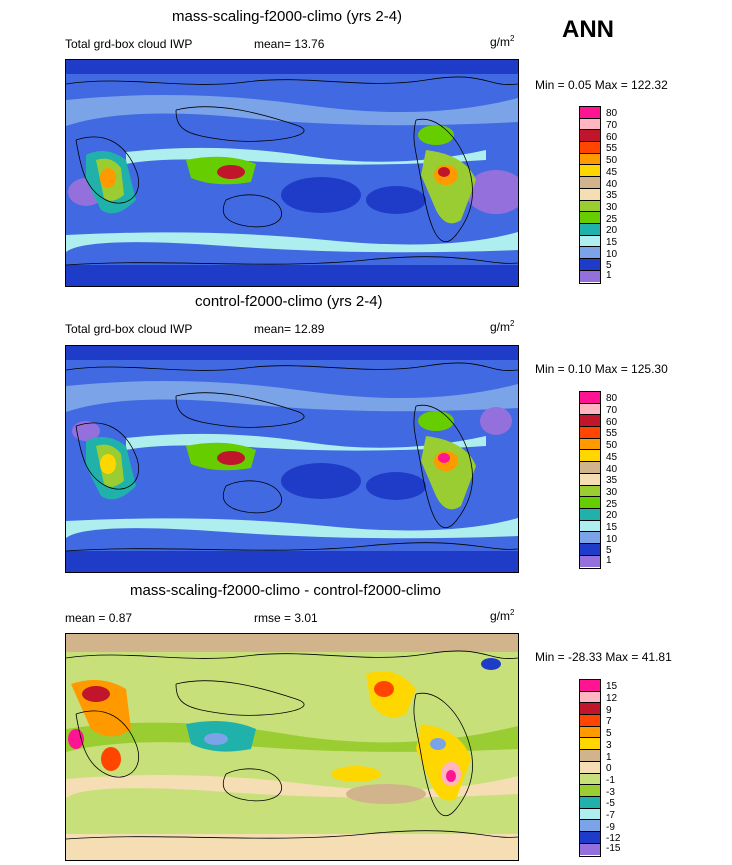 The height and width of the screenshot is (865, 732). I want to click on panel2-colorbar-tick: 25, so click(612, 504).